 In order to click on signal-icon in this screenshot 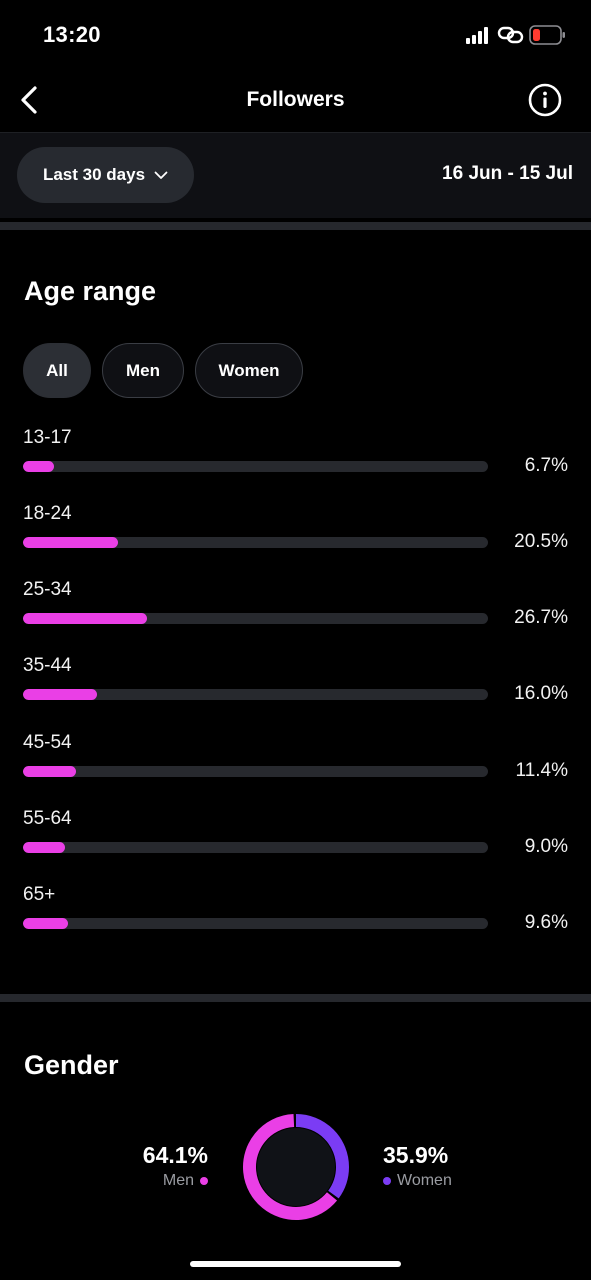, I will do `click(479, 35)`.